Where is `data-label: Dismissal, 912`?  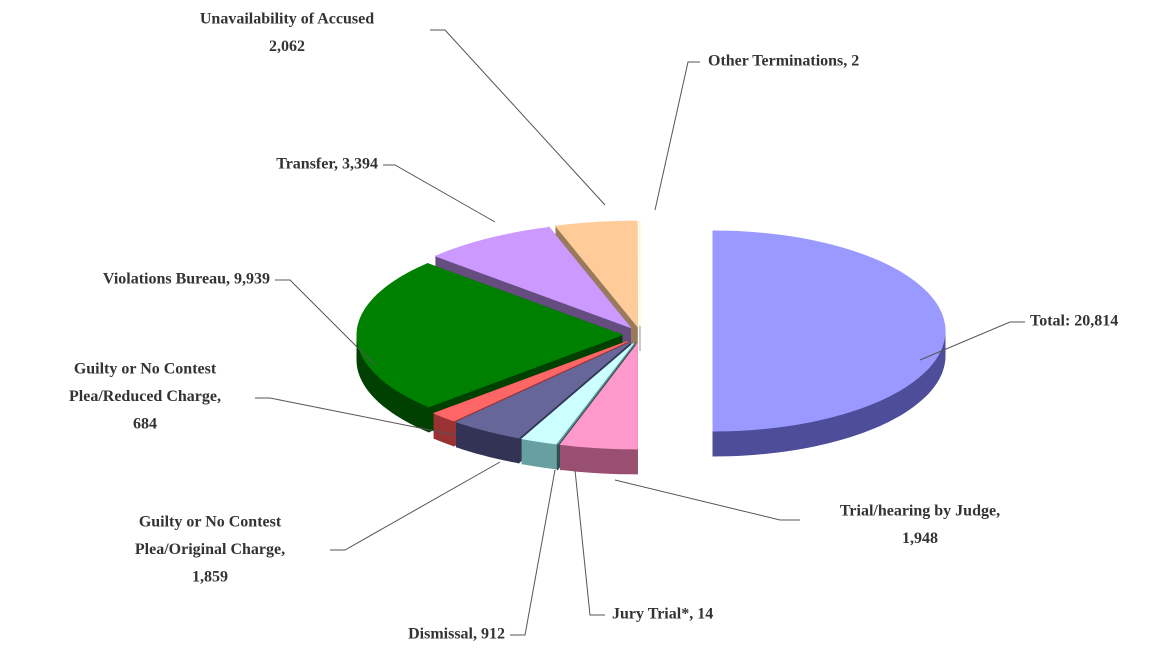 data-label: Dismissal, 912 is located at coordinates (456, 634).